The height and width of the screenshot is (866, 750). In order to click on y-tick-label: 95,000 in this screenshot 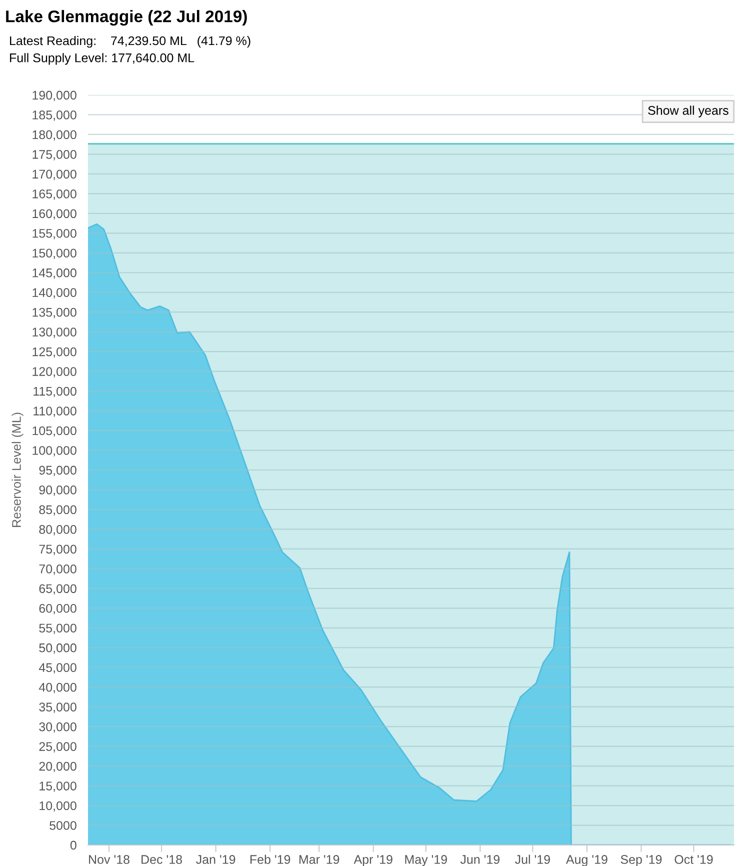, I will do `click(57, 471)`.